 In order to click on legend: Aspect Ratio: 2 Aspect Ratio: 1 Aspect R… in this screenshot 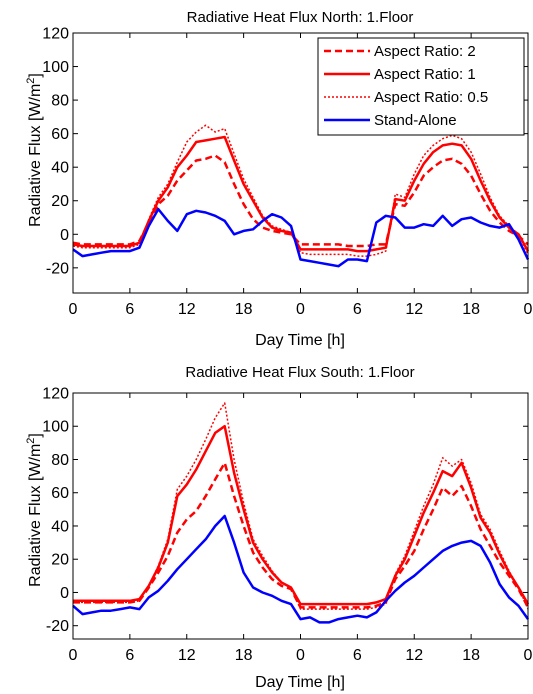, I will do `click(421, 86)`.